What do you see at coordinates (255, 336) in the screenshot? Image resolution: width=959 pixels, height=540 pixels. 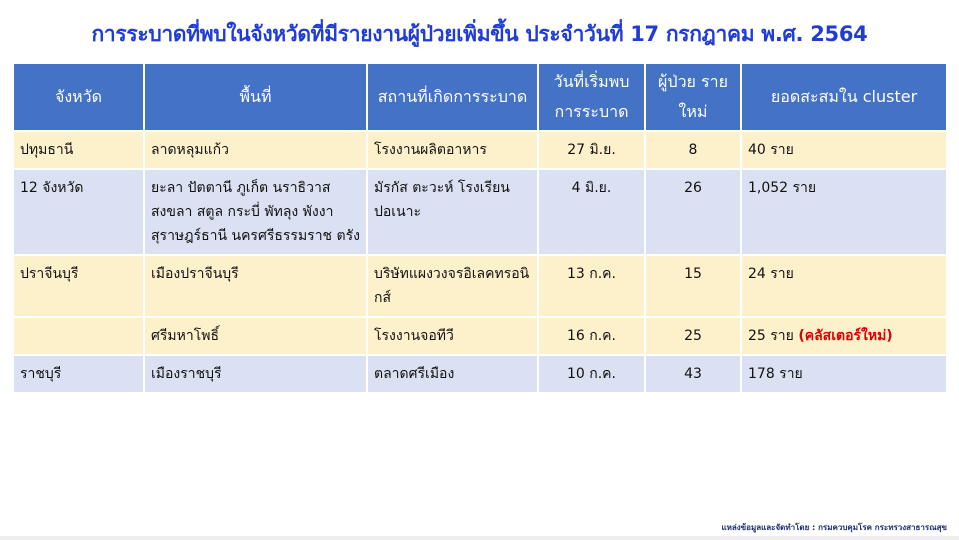 I see `cell-area: ศรีมหาโพธิ์` at bounding box center [255, 336].